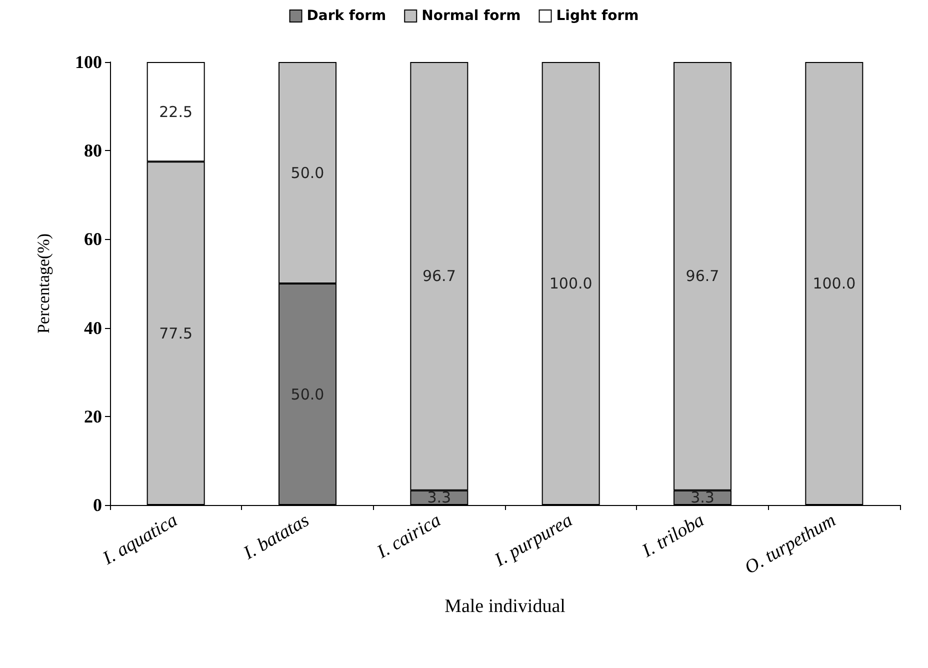  What do you see at coordinates (97, 505) in the screenshot?
I see `y-tick-label: 0` at bounding box center [97, 505].